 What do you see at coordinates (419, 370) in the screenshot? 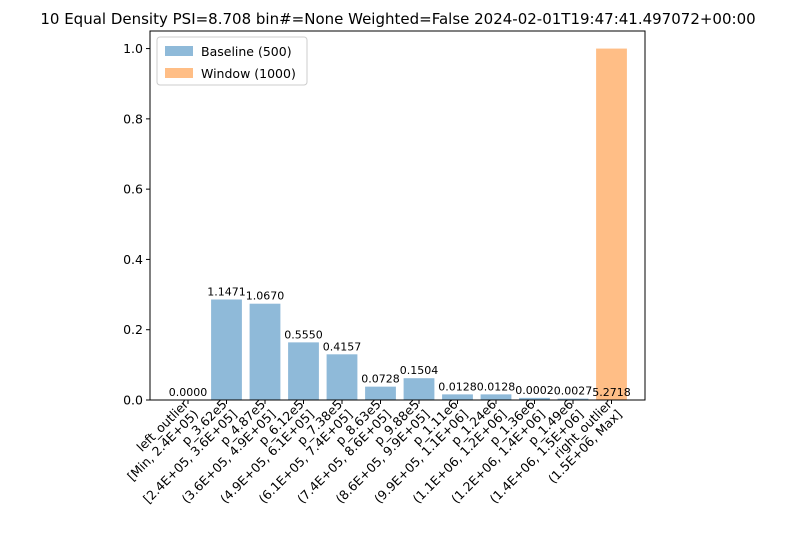
I see `bar-value-label: 0.1504` at bounding box center [419, 370].